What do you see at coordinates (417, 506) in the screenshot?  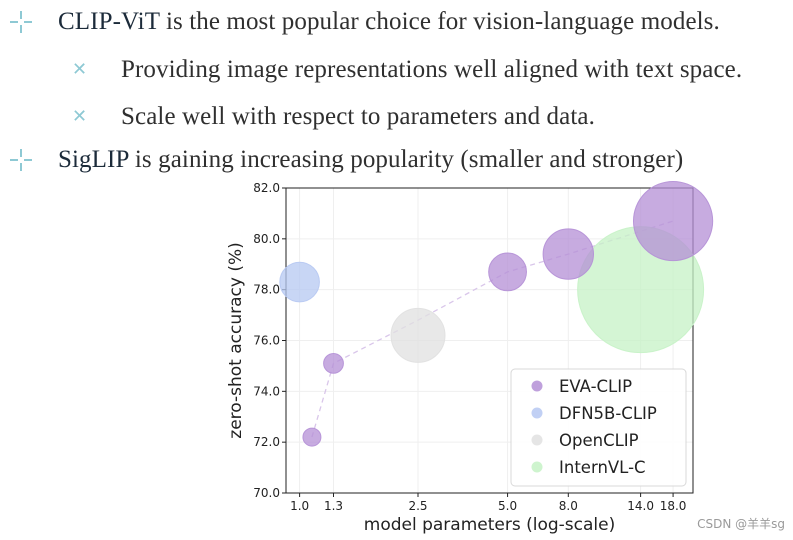 I see `x-tick-label: 2.5` at bounding box center [417, 506].